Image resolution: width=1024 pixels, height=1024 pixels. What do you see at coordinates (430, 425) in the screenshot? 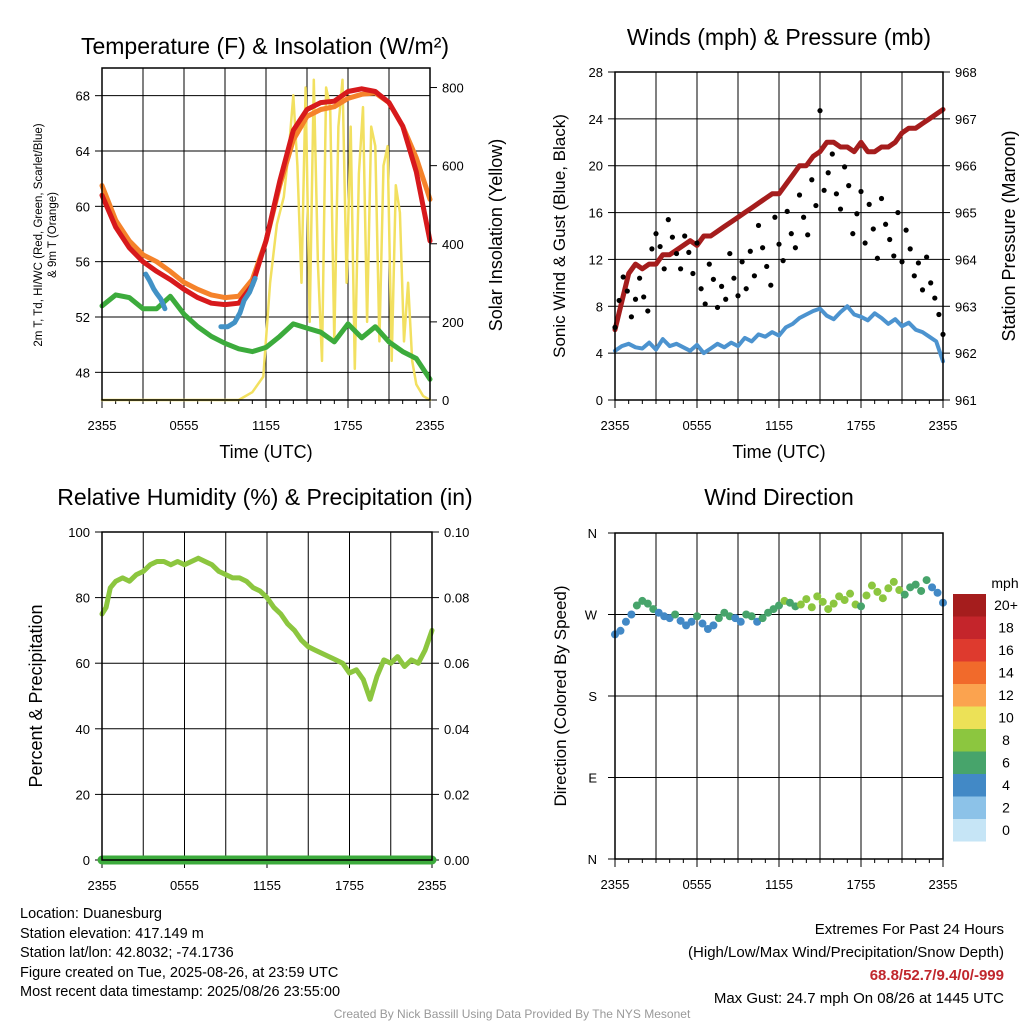
I see `temp-xtick-label: 2355` at bounding box center [430, 425].